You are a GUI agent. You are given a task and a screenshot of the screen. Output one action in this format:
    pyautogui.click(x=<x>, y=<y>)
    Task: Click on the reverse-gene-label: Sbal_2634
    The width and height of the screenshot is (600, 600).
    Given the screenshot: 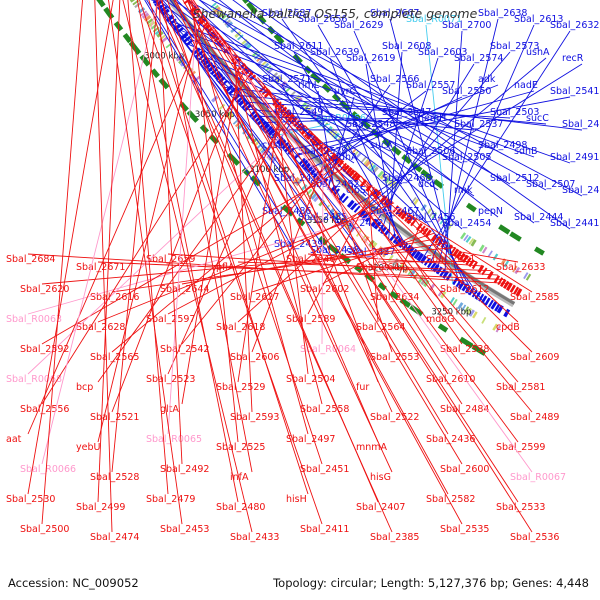 What is the action you would take?
    pyautogui.click(x=394, y=297)
    